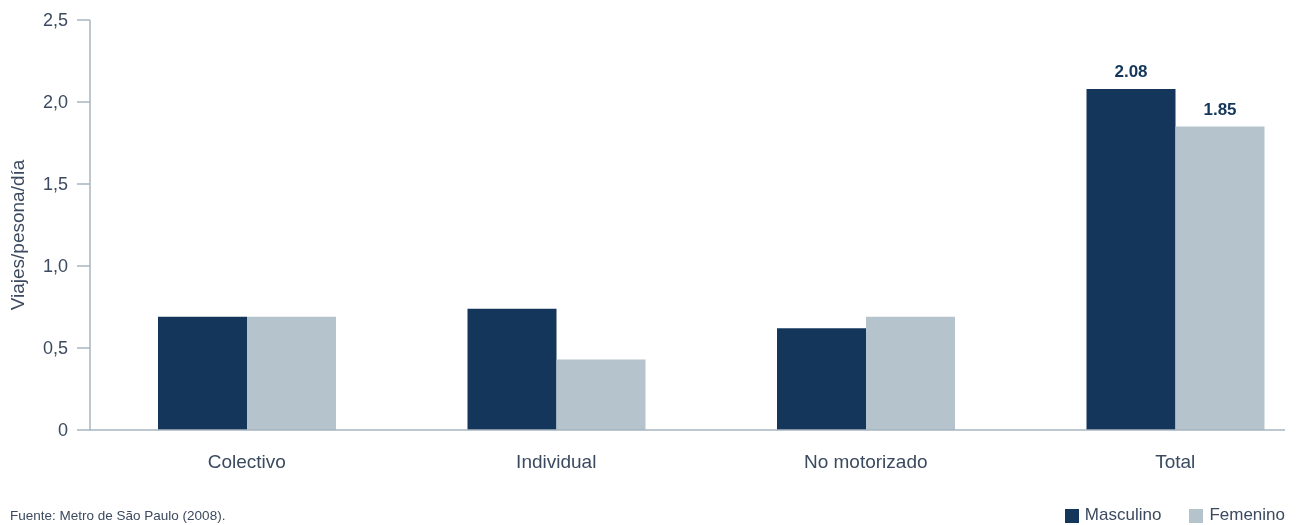 The height and width of the screenshot is (525, 1298). What do you see at coordinates (1131, 71) in the screenshot?
I see `data-label: 2.08` at bounding box center [1131, 71].